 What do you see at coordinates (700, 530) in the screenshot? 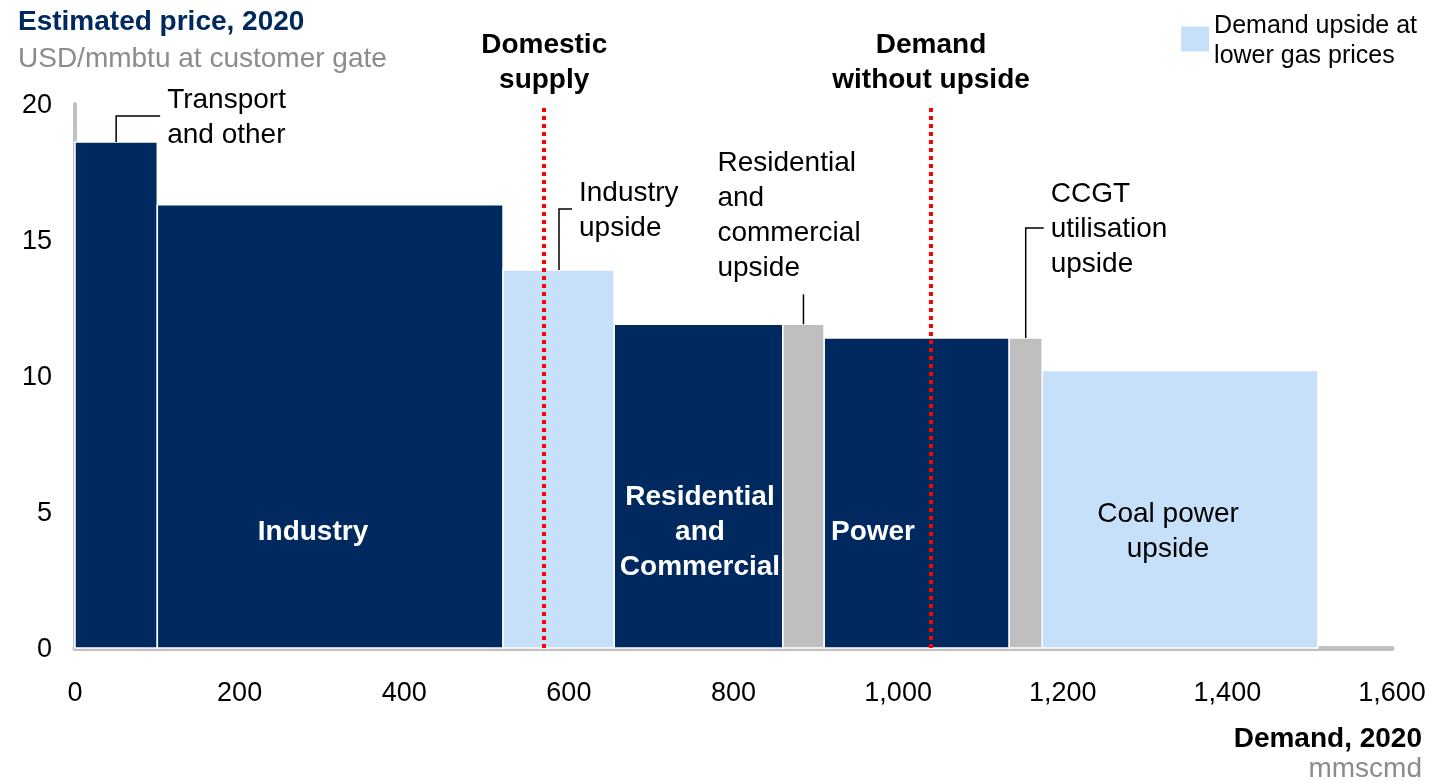
I see `annotation: Residential and Commercial` at bounding box center [700, 530].